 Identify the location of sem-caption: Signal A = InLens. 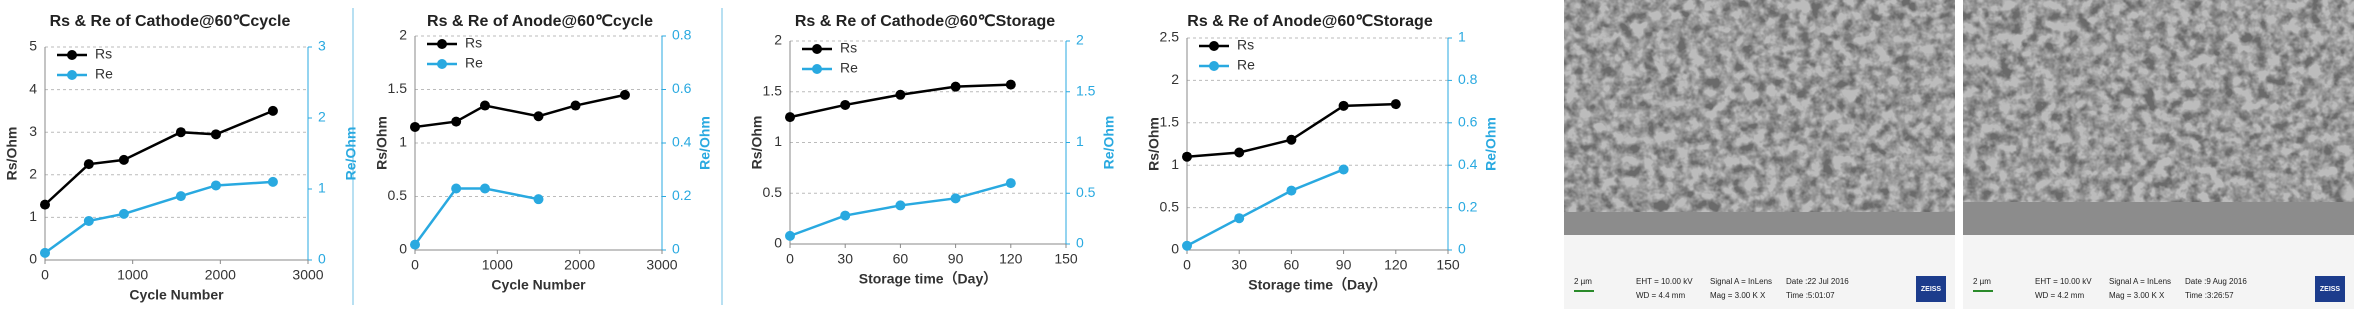
(1741, 281).